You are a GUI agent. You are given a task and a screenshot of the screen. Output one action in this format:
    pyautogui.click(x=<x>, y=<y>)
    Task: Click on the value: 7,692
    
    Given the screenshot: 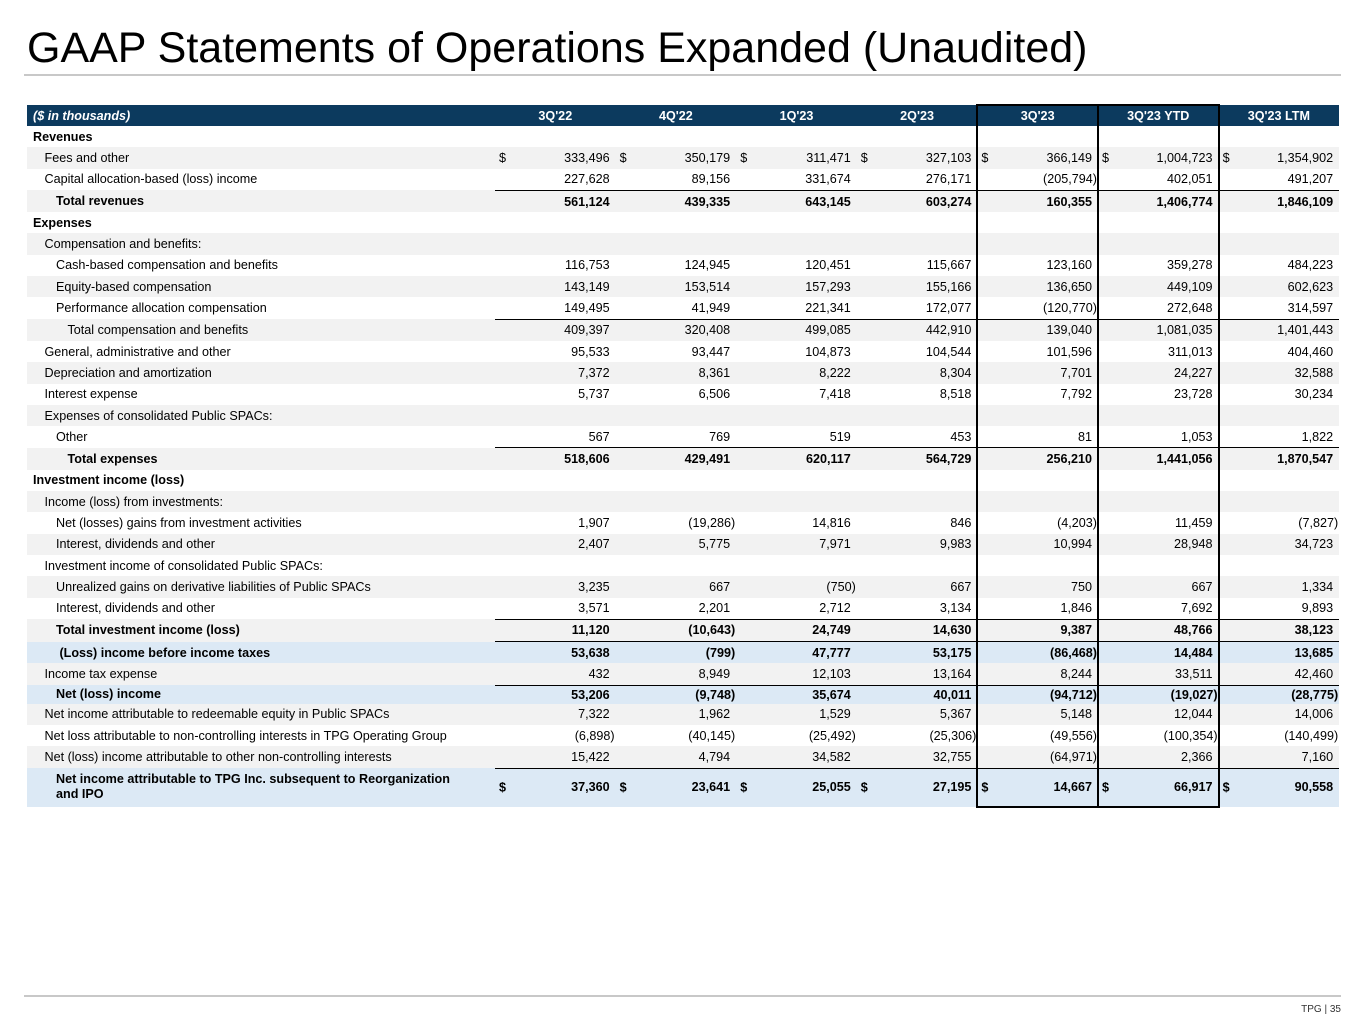 What is the action you would take?
    pyautogui.click(x=1197, y=608)
    